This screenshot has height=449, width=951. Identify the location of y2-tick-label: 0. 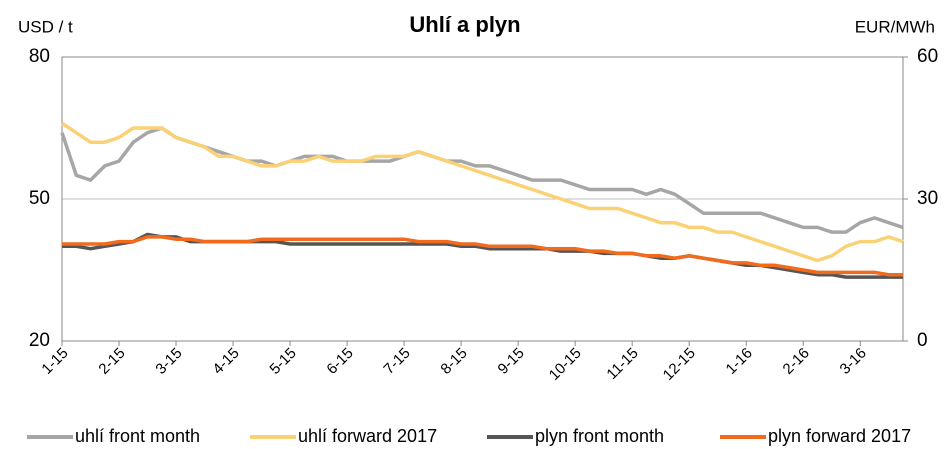
(922, 340).